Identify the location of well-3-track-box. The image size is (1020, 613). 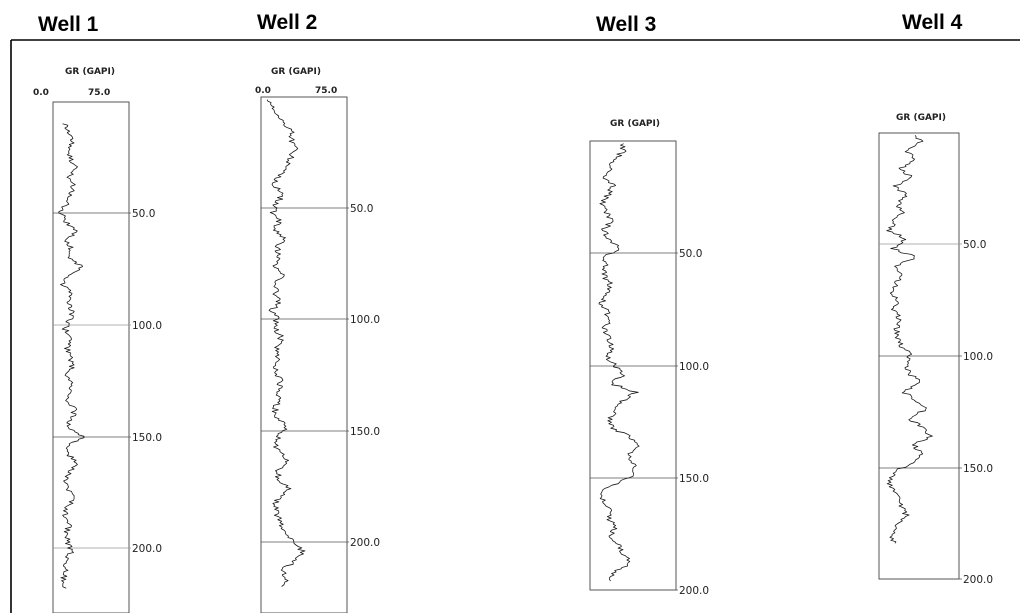
(633, 365).